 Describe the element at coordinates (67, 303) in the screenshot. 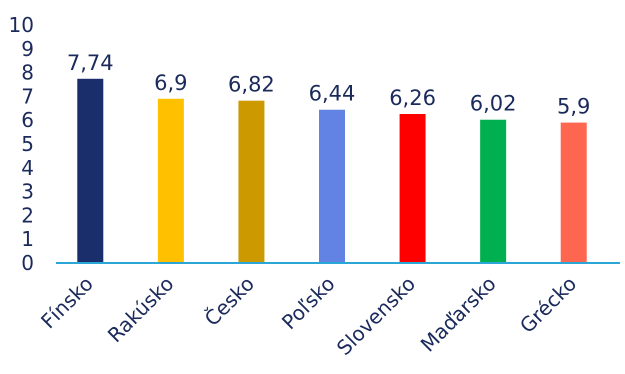

I see `x-tick-label: Fínsko` at that location.